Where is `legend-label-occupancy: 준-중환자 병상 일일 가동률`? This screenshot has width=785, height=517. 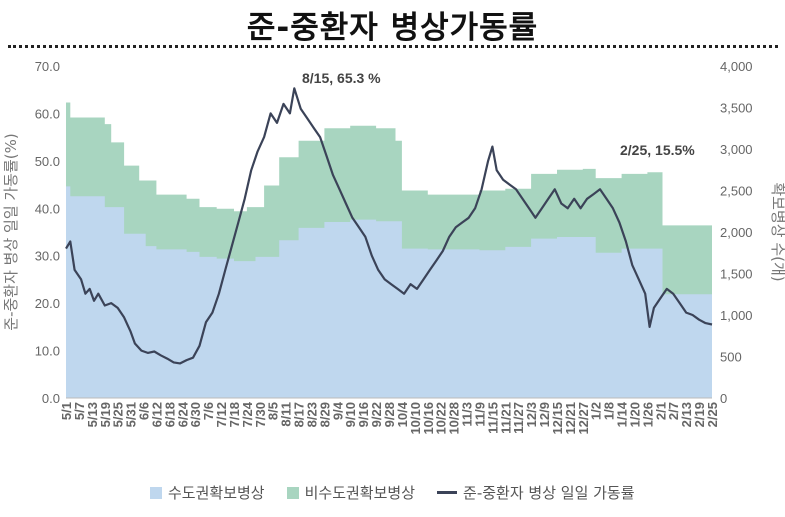
legend-label-occupancy: 준-중환자 병상 일일 가동률 is located at coordinates (549, 493).